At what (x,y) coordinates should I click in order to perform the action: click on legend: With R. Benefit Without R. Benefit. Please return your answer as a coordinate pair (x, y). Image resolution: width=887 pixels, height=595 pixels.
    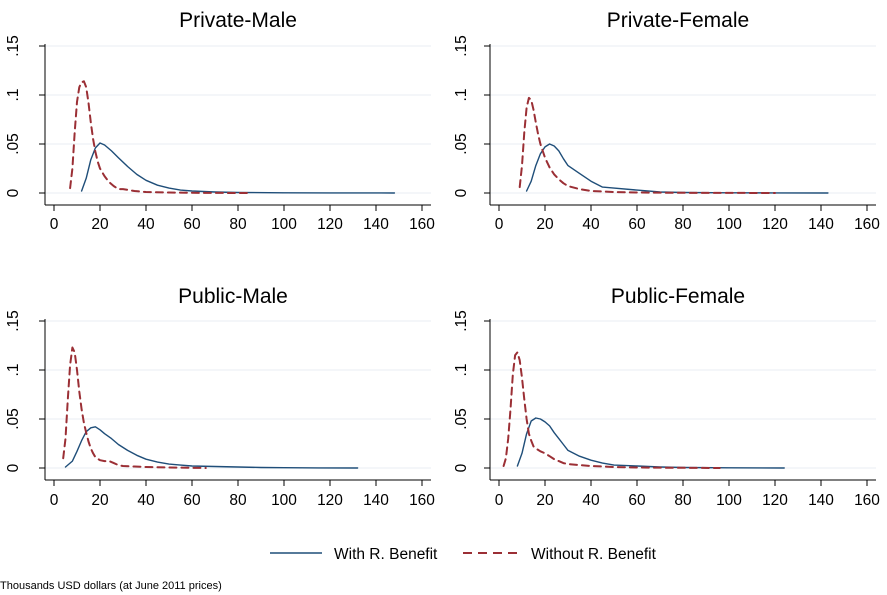
    Looking at the image, I should click on (463, 554).